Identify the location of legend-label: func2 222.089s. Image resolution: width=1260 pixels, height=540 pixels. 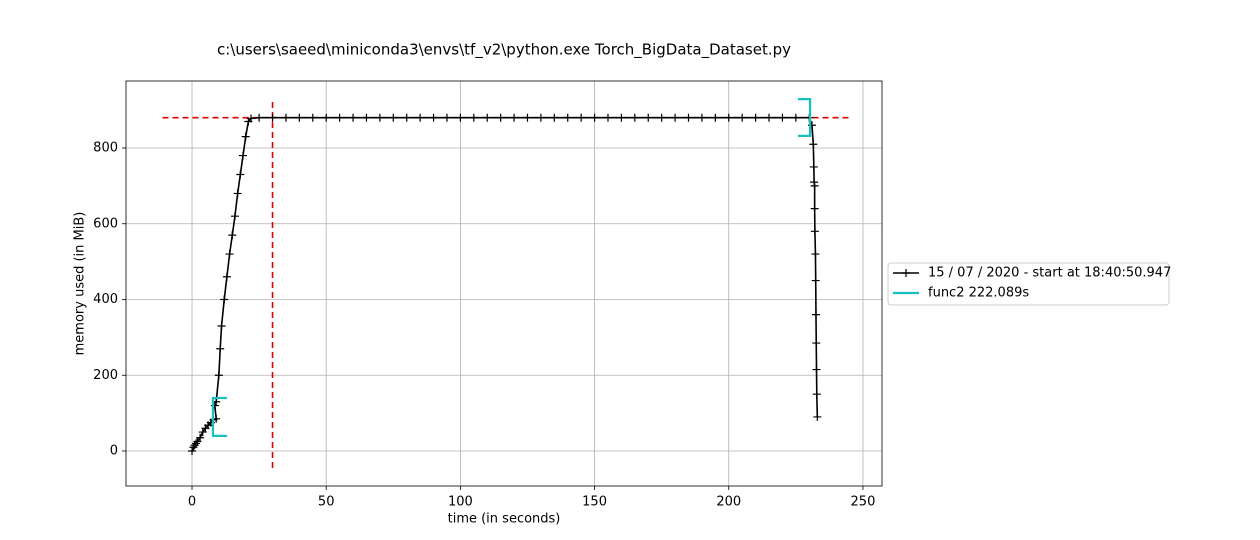
(978, 293).